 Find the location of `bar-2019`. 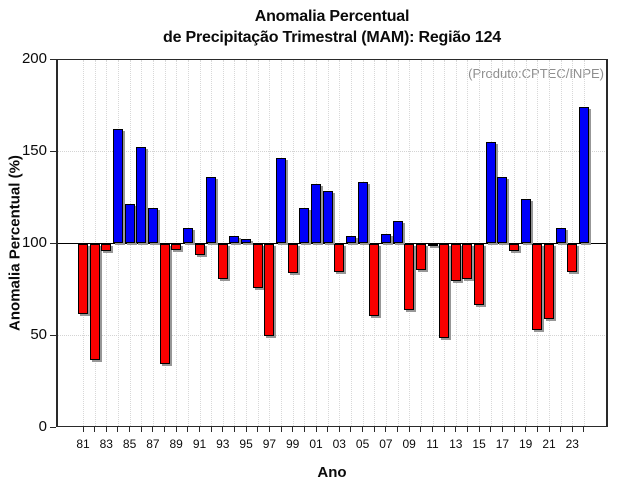

bar-2019 is located at coordinates (525, 220).